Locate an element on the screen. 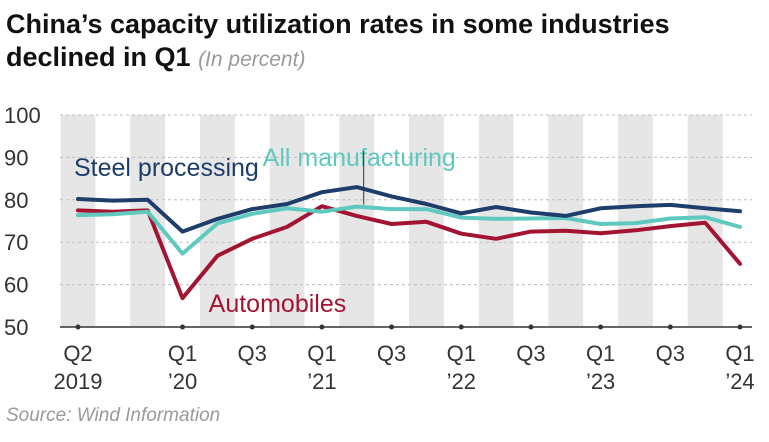 This screenshot has width=769, height=442. x-tick-label-year-15: ’23 is located at coordinates (600, 381).